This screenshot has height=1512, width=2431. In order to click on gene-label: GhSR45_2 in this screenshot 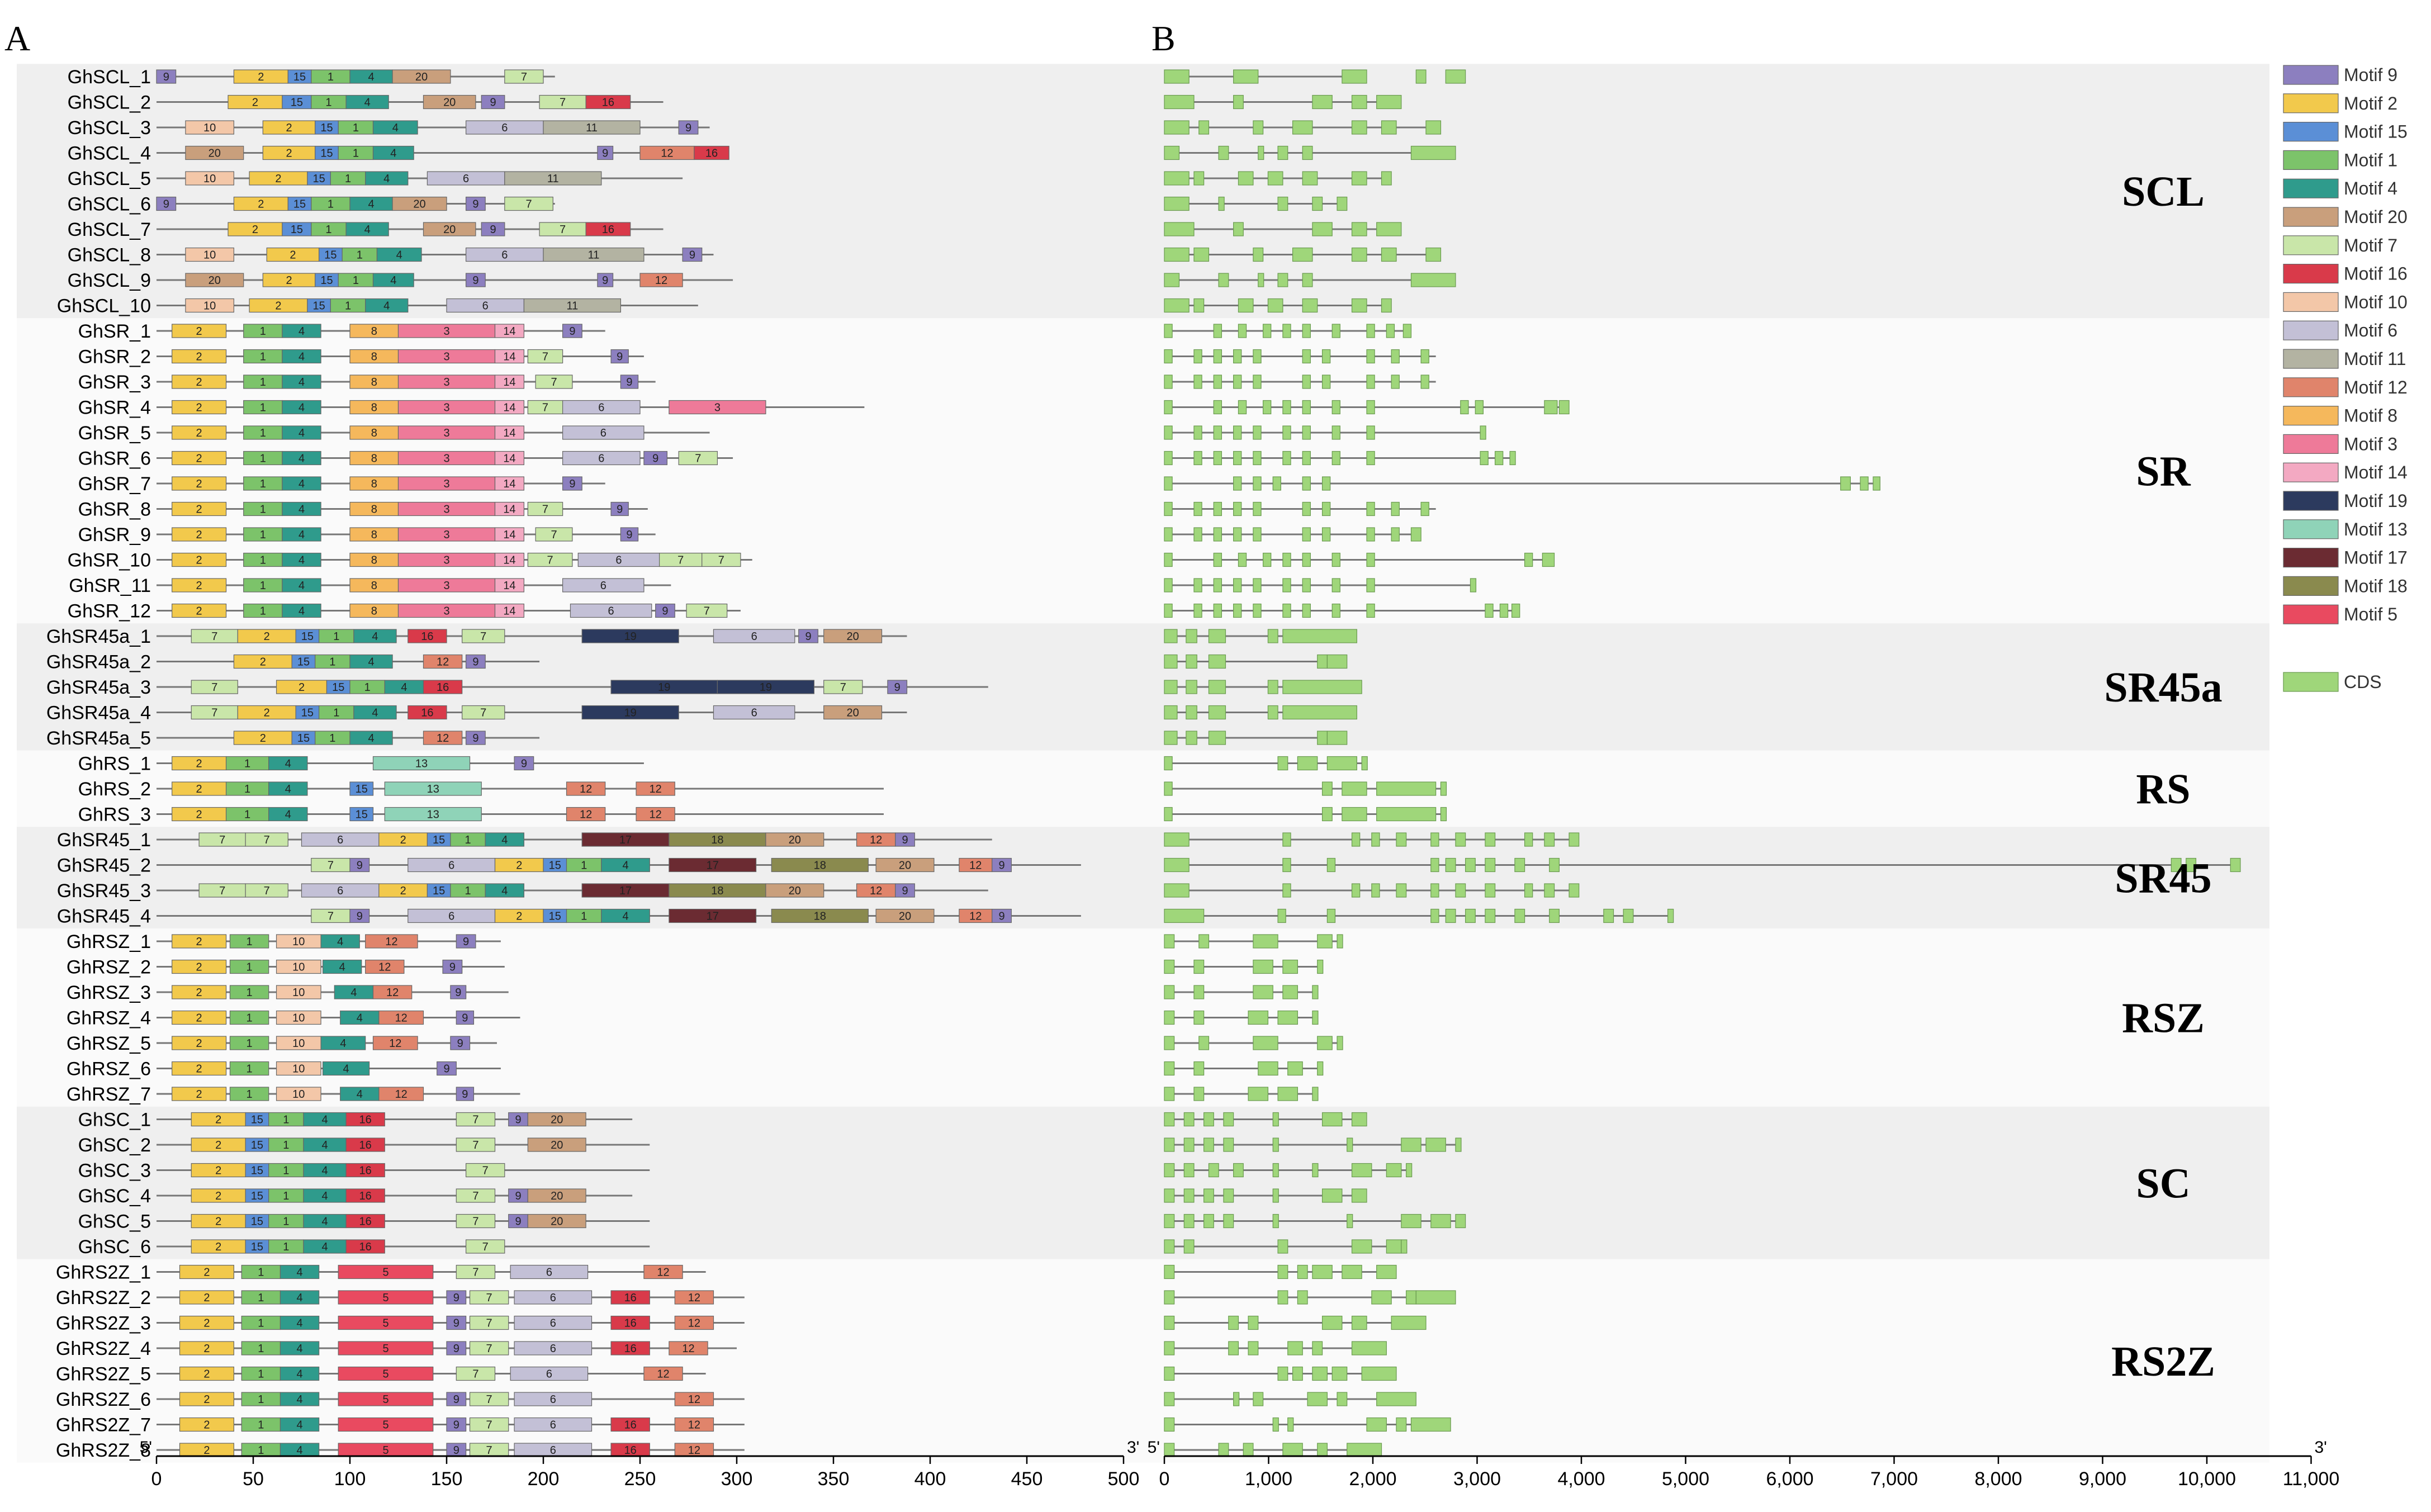, I will do `click(104, 865)`.